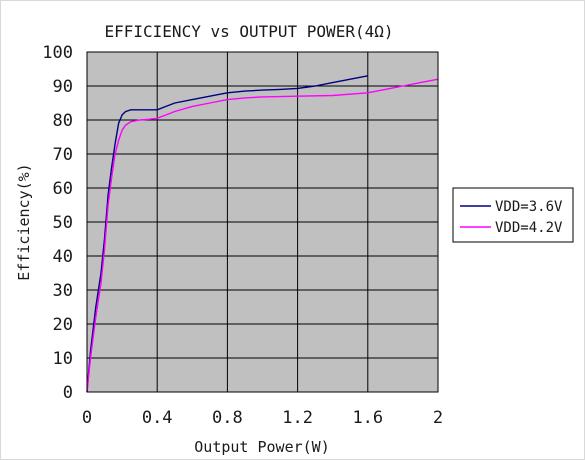 Image resolution: width=585 pixels, height=460 pixels. I want to click on x-tick-labels: 0 0.4 0.8 1.2 1.6 2, so click(262, 418).